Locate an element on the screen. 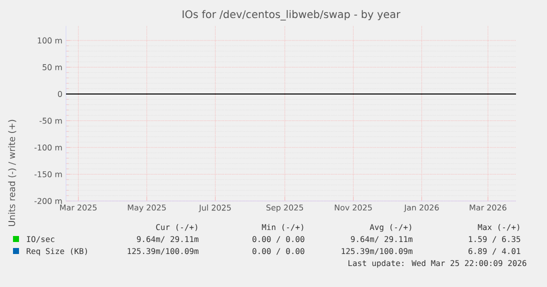 This screenshot has width=547, height=287. y-axis-title: Units read (-) / write (+) is located at coordinates (12, 173).